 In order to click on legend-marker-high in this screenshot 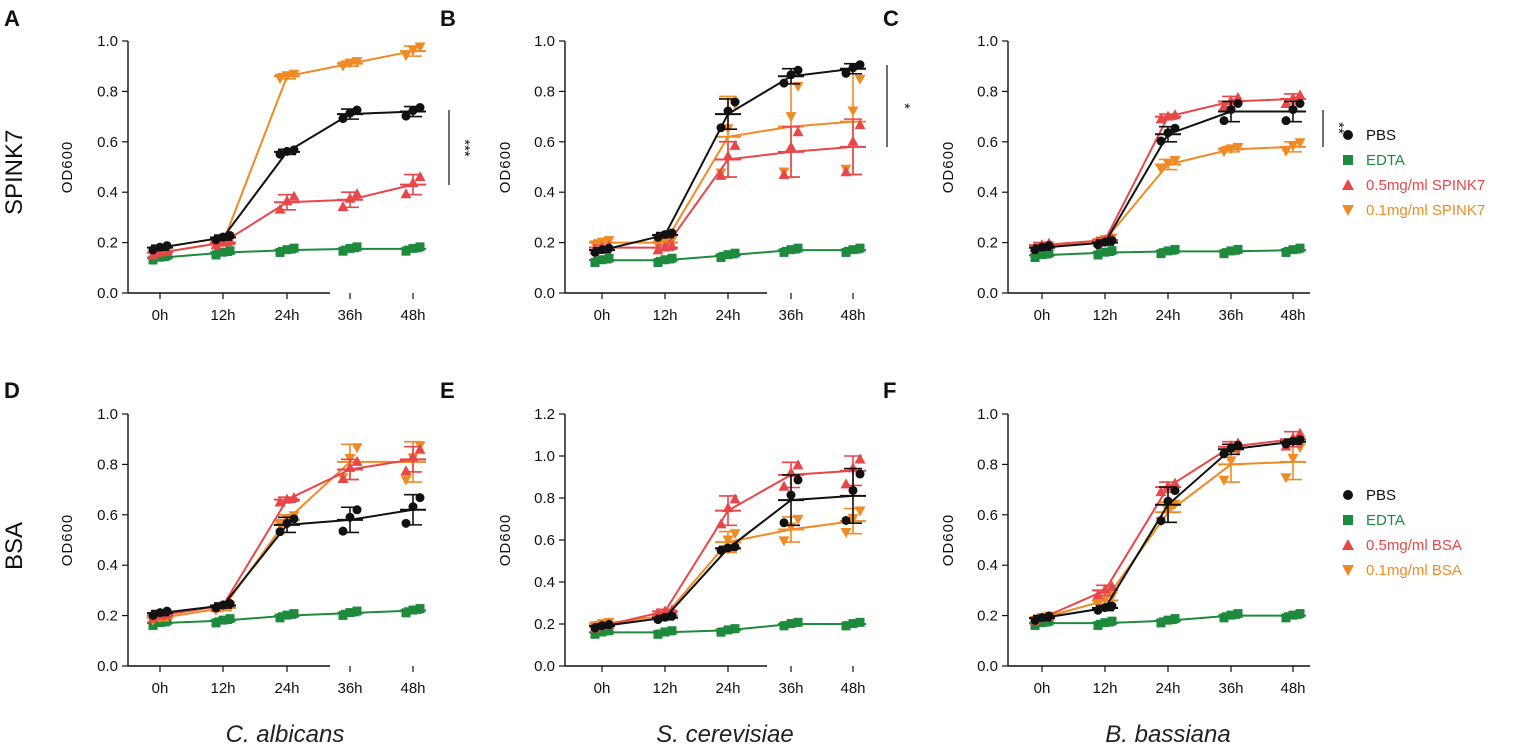, I will do `click(1348, 184)`.